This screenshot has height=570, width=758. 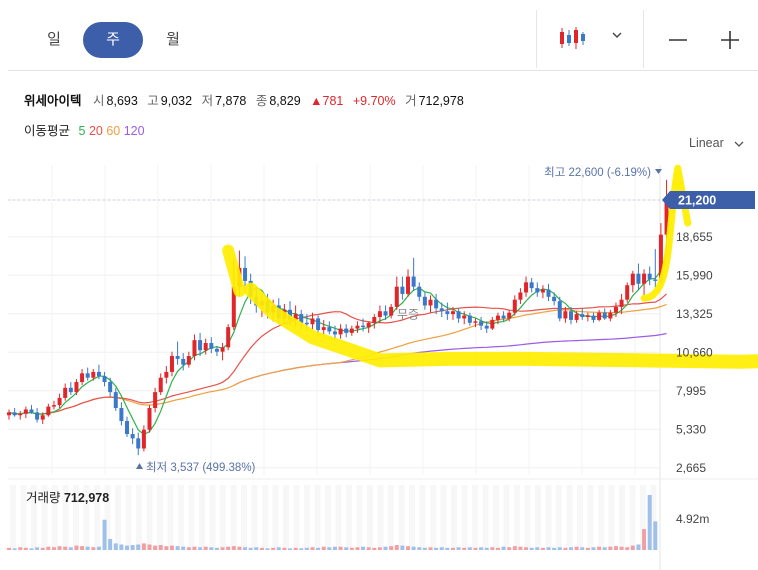 I want to click on zoom-in-button, so click(x=730, y=40).